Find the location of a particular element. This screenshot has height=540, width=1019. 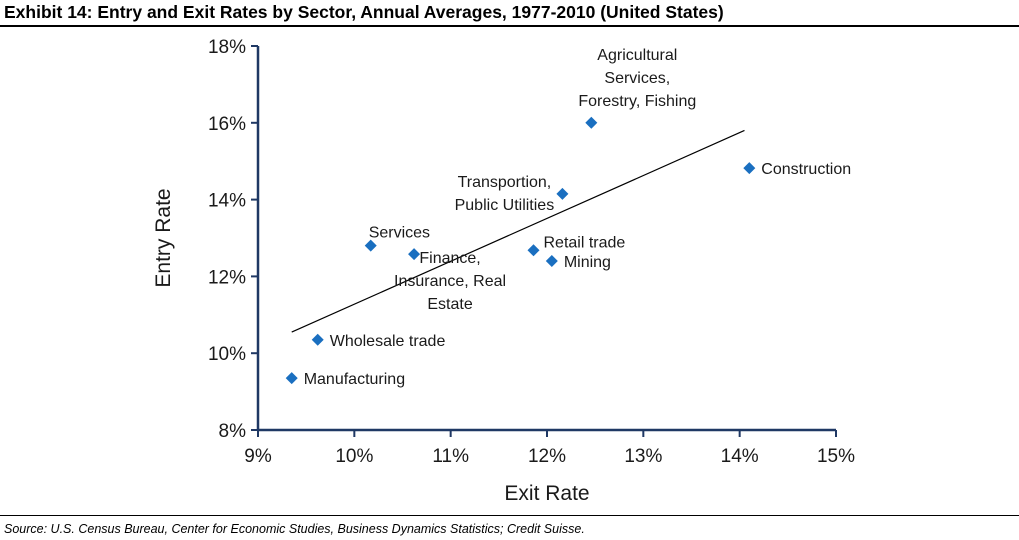

x-tick-label: 10% is located at coordinates (354, 456).